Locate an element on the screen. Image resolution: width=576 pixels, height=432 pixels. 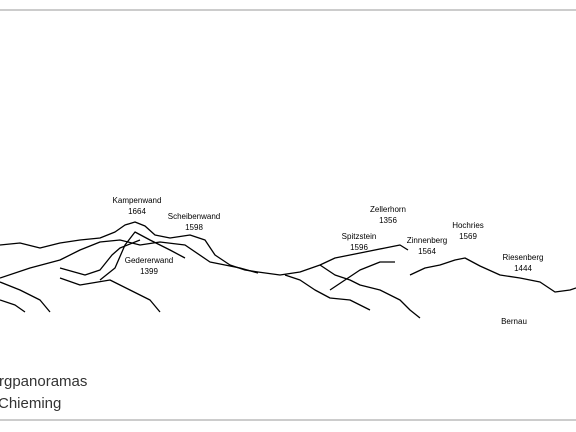
peak-height: 1564 is located at coordinates (427, 251).